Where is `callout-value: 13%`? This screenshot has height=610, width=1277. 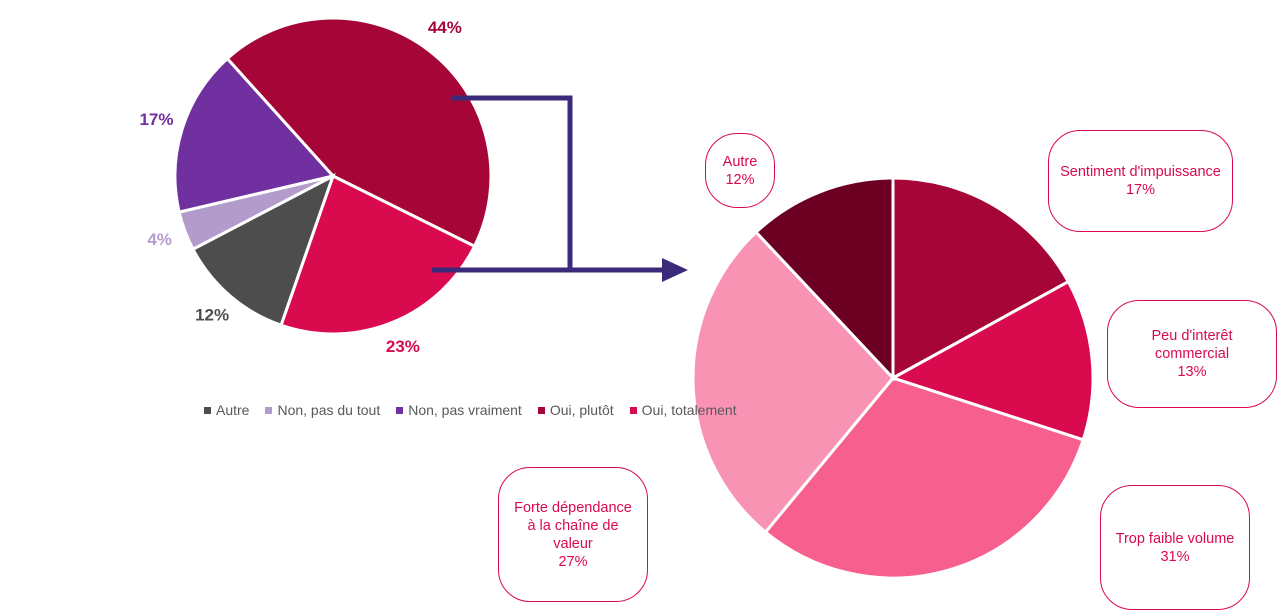 callout-value: 13% is located at coordinates (1192, 372).